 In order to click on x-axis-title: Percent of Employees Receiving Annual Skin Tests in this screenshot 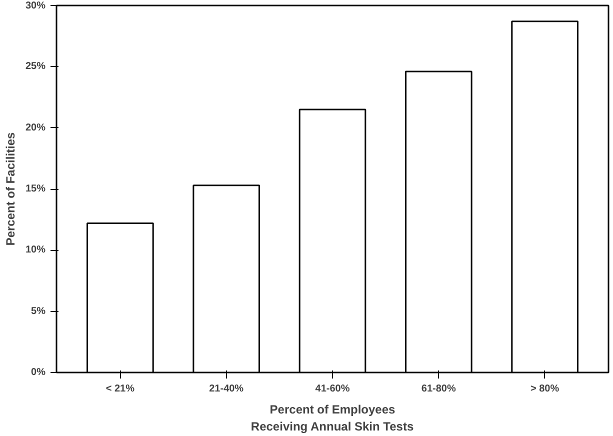, I will do `click(332, 418)`.